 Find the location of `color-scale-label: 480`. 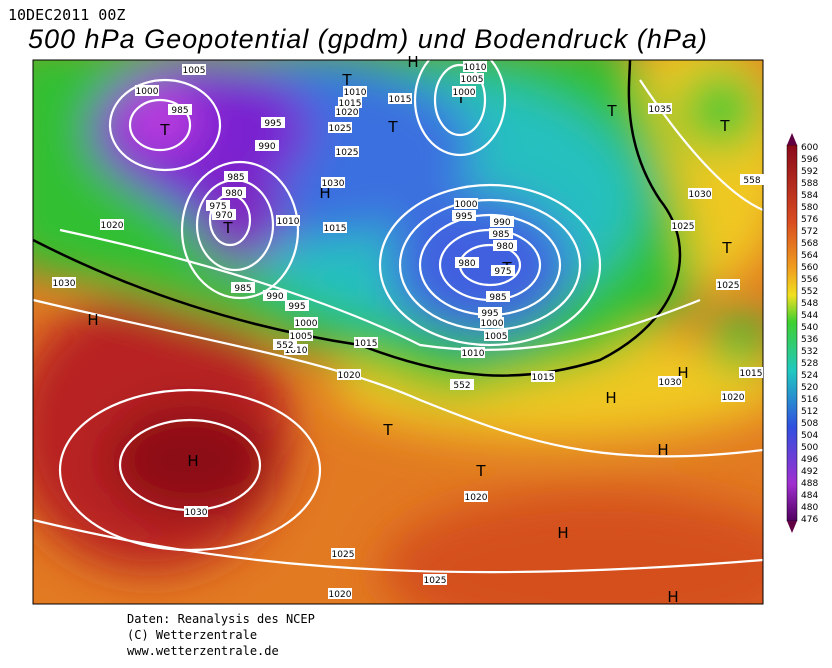

color-scale-label: 480 is located at coordinates (809, 508).